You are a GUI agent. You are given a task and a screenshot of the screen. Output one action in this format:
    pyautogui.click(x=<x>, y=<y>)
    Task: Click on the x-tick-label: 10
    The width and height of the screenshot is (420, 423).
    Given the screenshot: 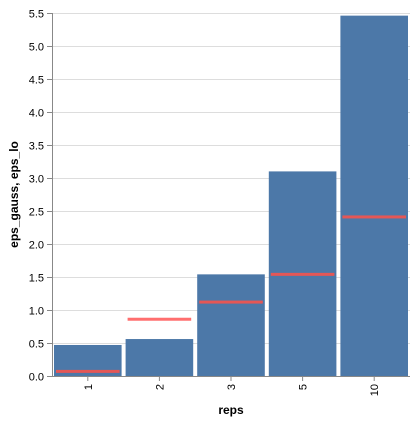 What is the action you would take?
    pyautogui.click(x=375, y=390)
    